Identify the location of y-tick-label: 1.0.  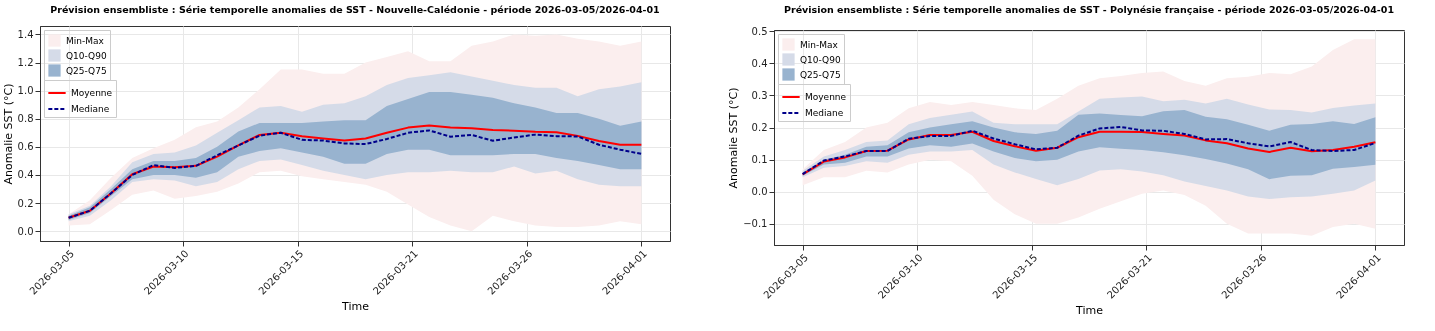
(25, 91).